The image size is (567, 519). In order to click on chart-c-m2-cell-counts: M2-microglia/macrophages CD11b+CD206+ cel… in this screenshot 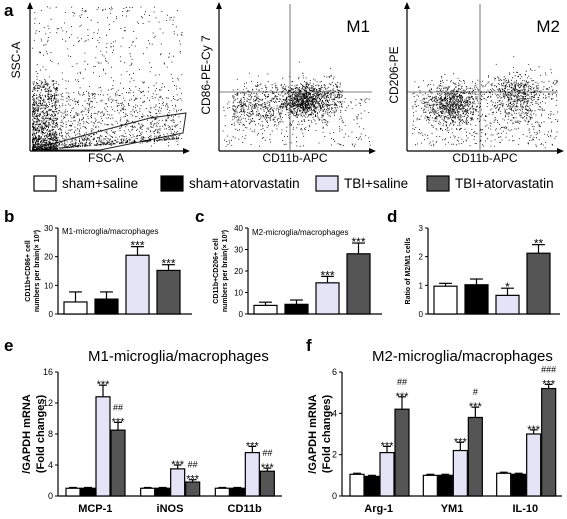, I will do `click(297, 271)`.